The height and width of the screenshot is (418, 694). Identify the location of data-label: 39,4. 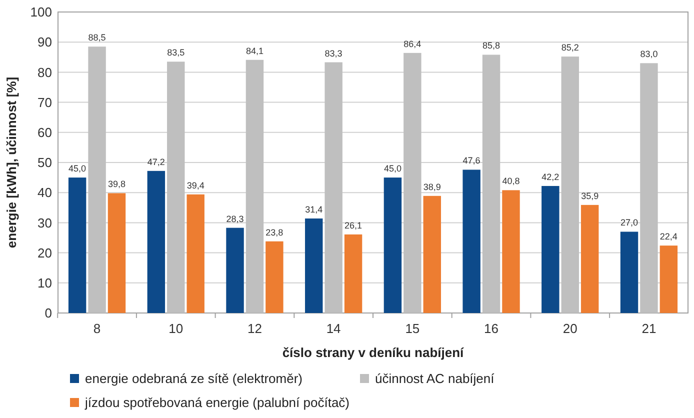
(195, 185).